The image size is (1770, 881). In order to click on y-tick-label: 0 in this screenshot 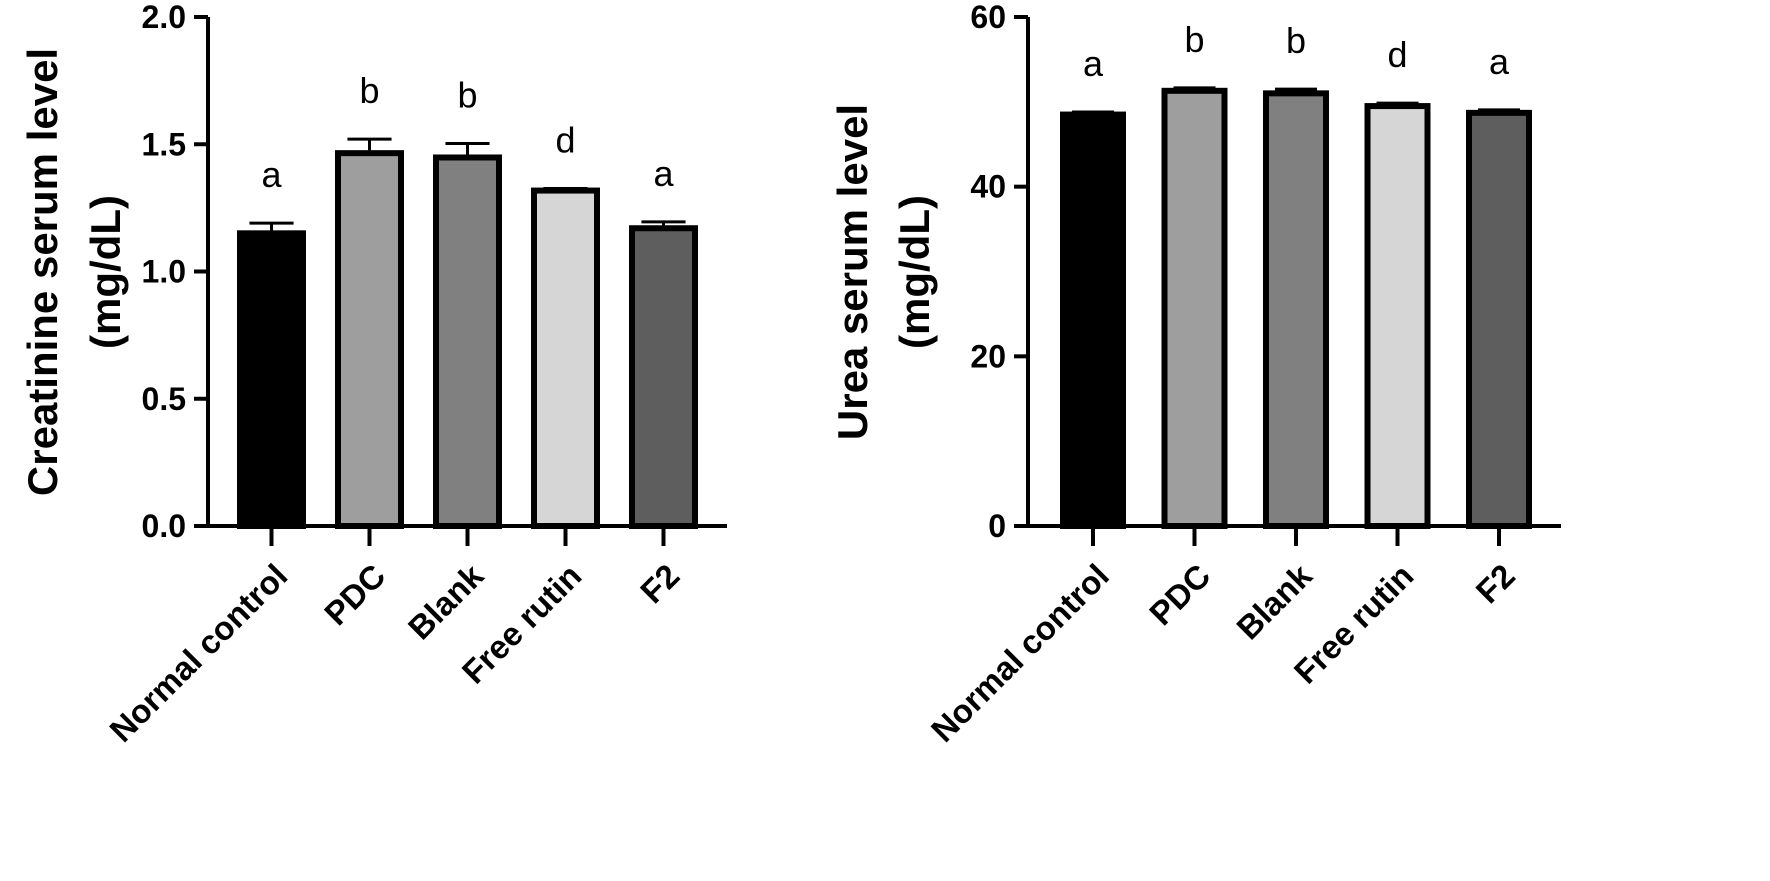, I will do `click(997, 526)`.